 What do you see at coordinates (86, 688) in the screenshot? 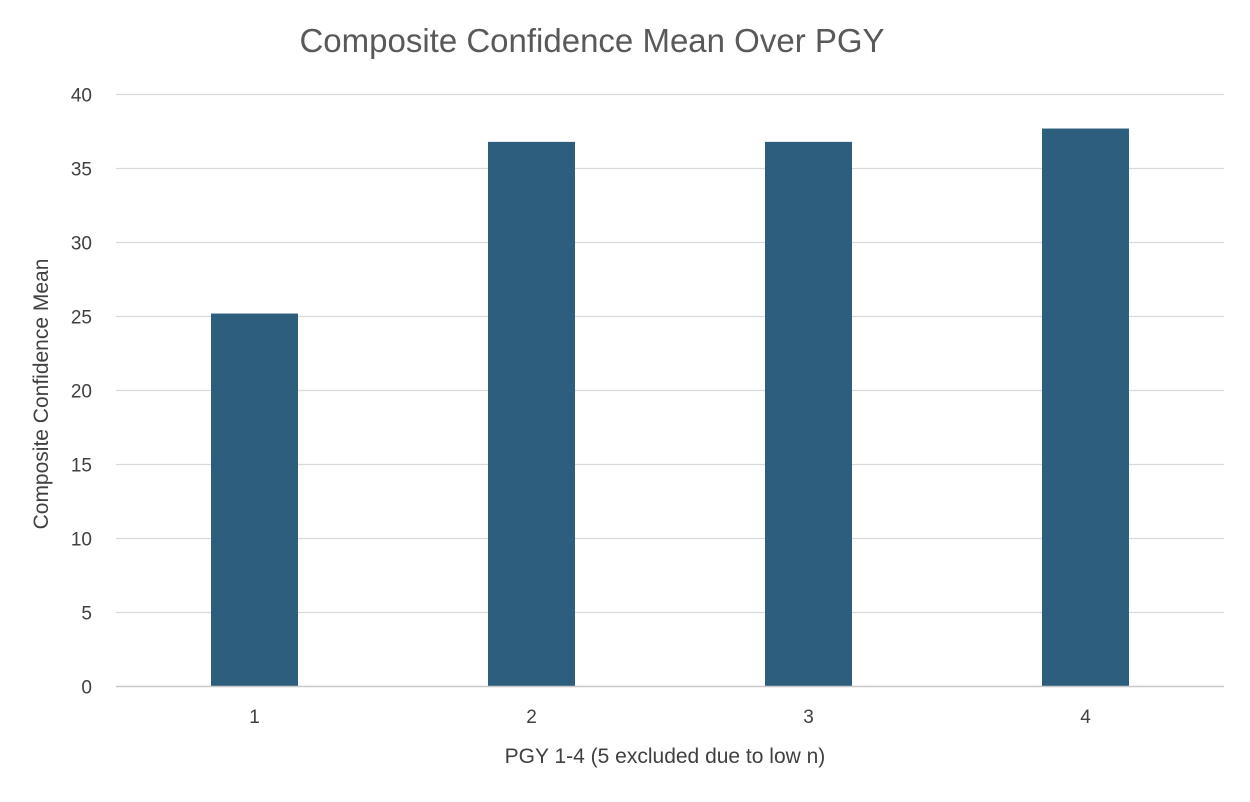
I see `y-tick-label: 0` at bounding box center [86, 688].